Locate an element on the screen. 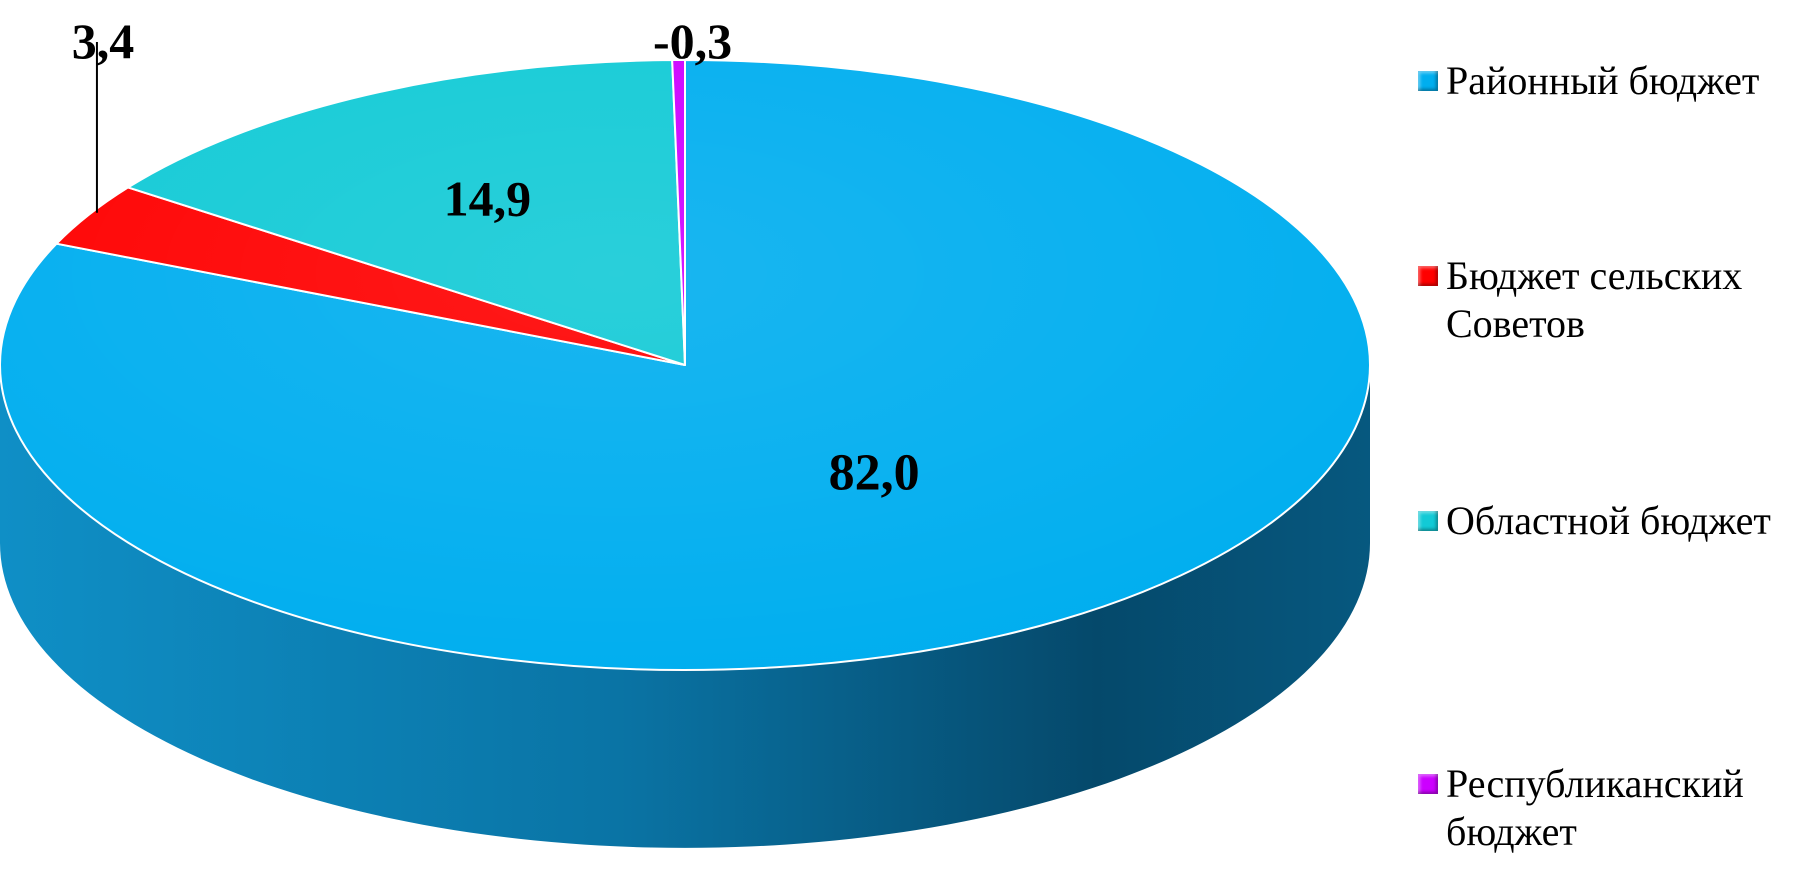 The image size is (1804, 890). legend-item-oblast: Областной бюджет is located at coordinates (1594, 521).